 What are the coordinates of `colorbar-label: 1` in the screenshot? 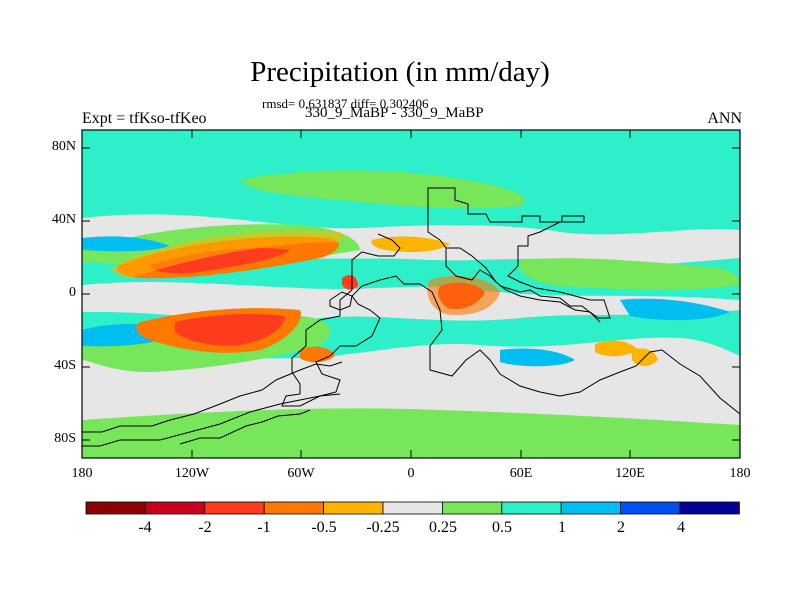 It's located at (562, 527).